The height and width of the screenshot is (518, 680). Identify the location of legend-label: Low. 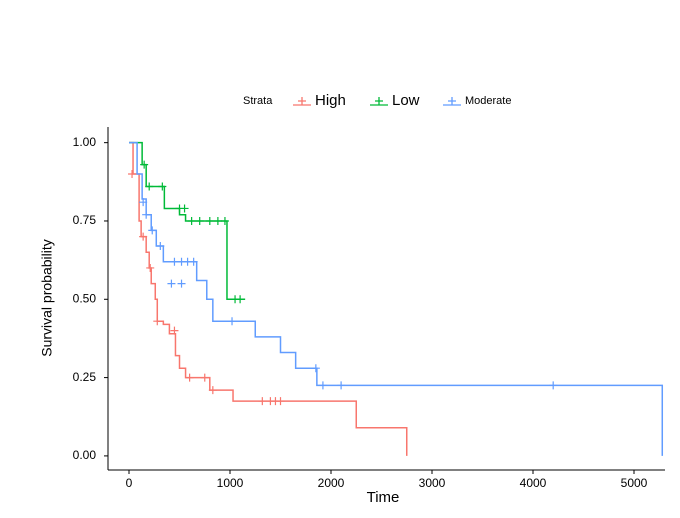
(406, 100).